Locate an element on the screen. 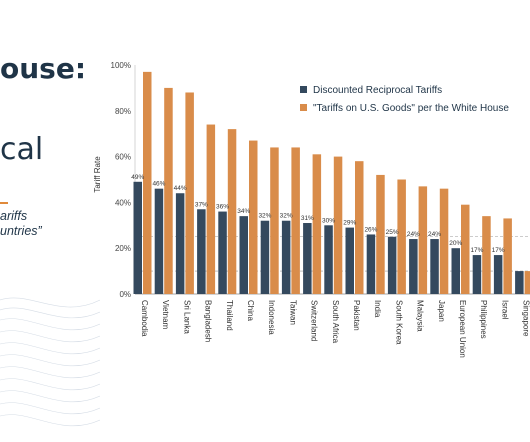 The height and width of the screenshot is (442, 530). y-axis-label: Tariff Rate is located at coordinates (97, 174).